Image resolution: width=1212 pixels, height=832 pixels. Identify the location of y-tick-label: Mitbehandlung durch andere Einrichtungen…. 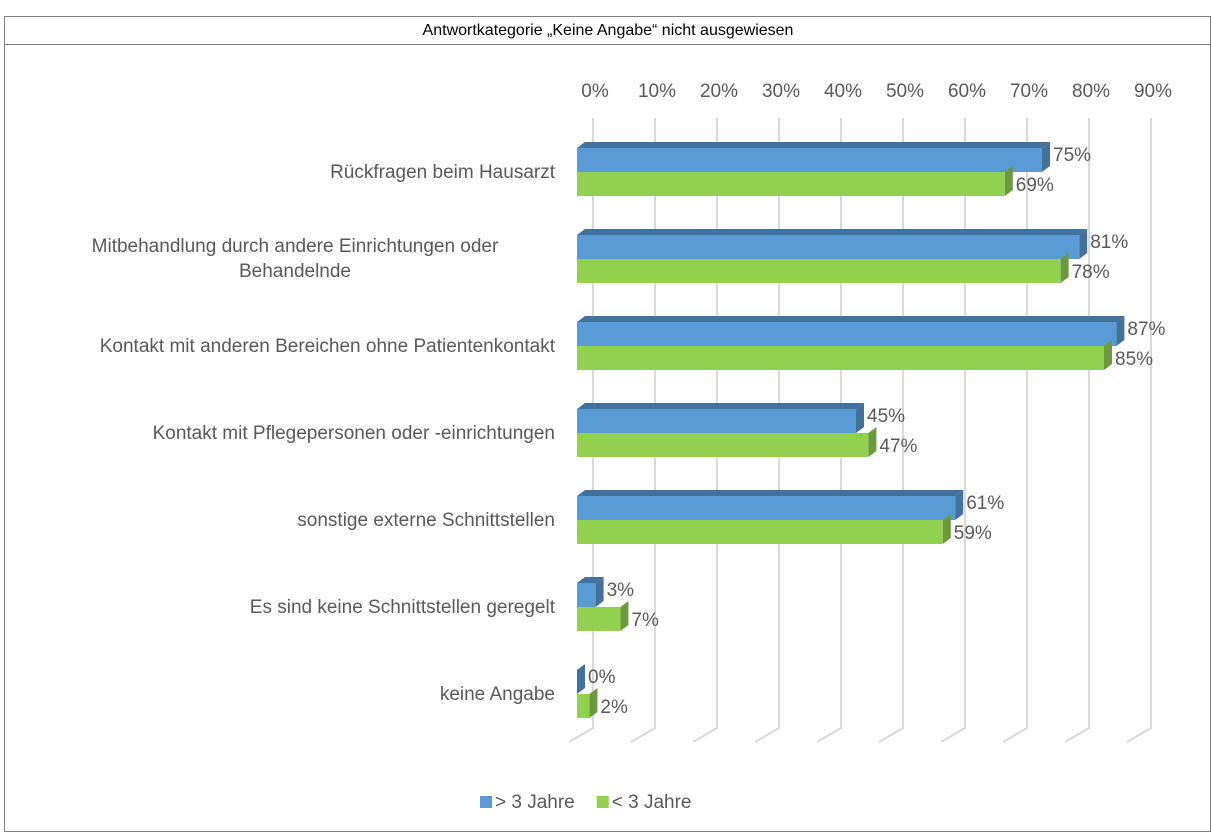
(295, 259).